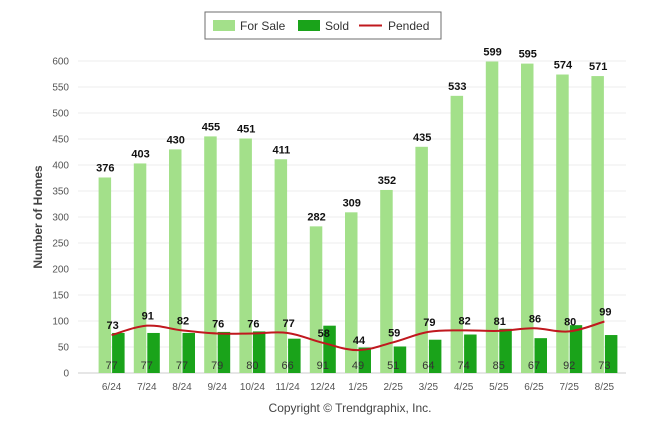 The image size is (646, 434). What do you see at coordinates (60, 114) in the screenshot?
I see `y-tick-label: 500` at bounding box center [60, 114].